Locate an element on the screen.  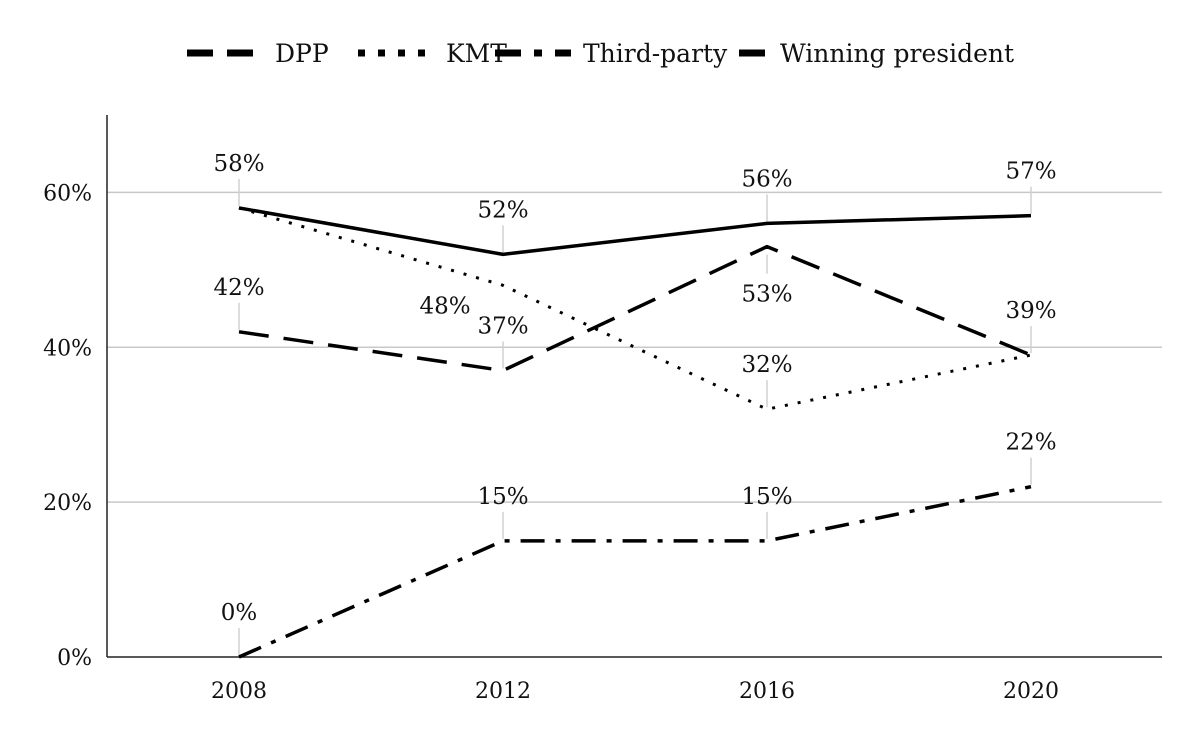
legend: DPP KMT Third-party Winning president is located at coordinates (600, 53).